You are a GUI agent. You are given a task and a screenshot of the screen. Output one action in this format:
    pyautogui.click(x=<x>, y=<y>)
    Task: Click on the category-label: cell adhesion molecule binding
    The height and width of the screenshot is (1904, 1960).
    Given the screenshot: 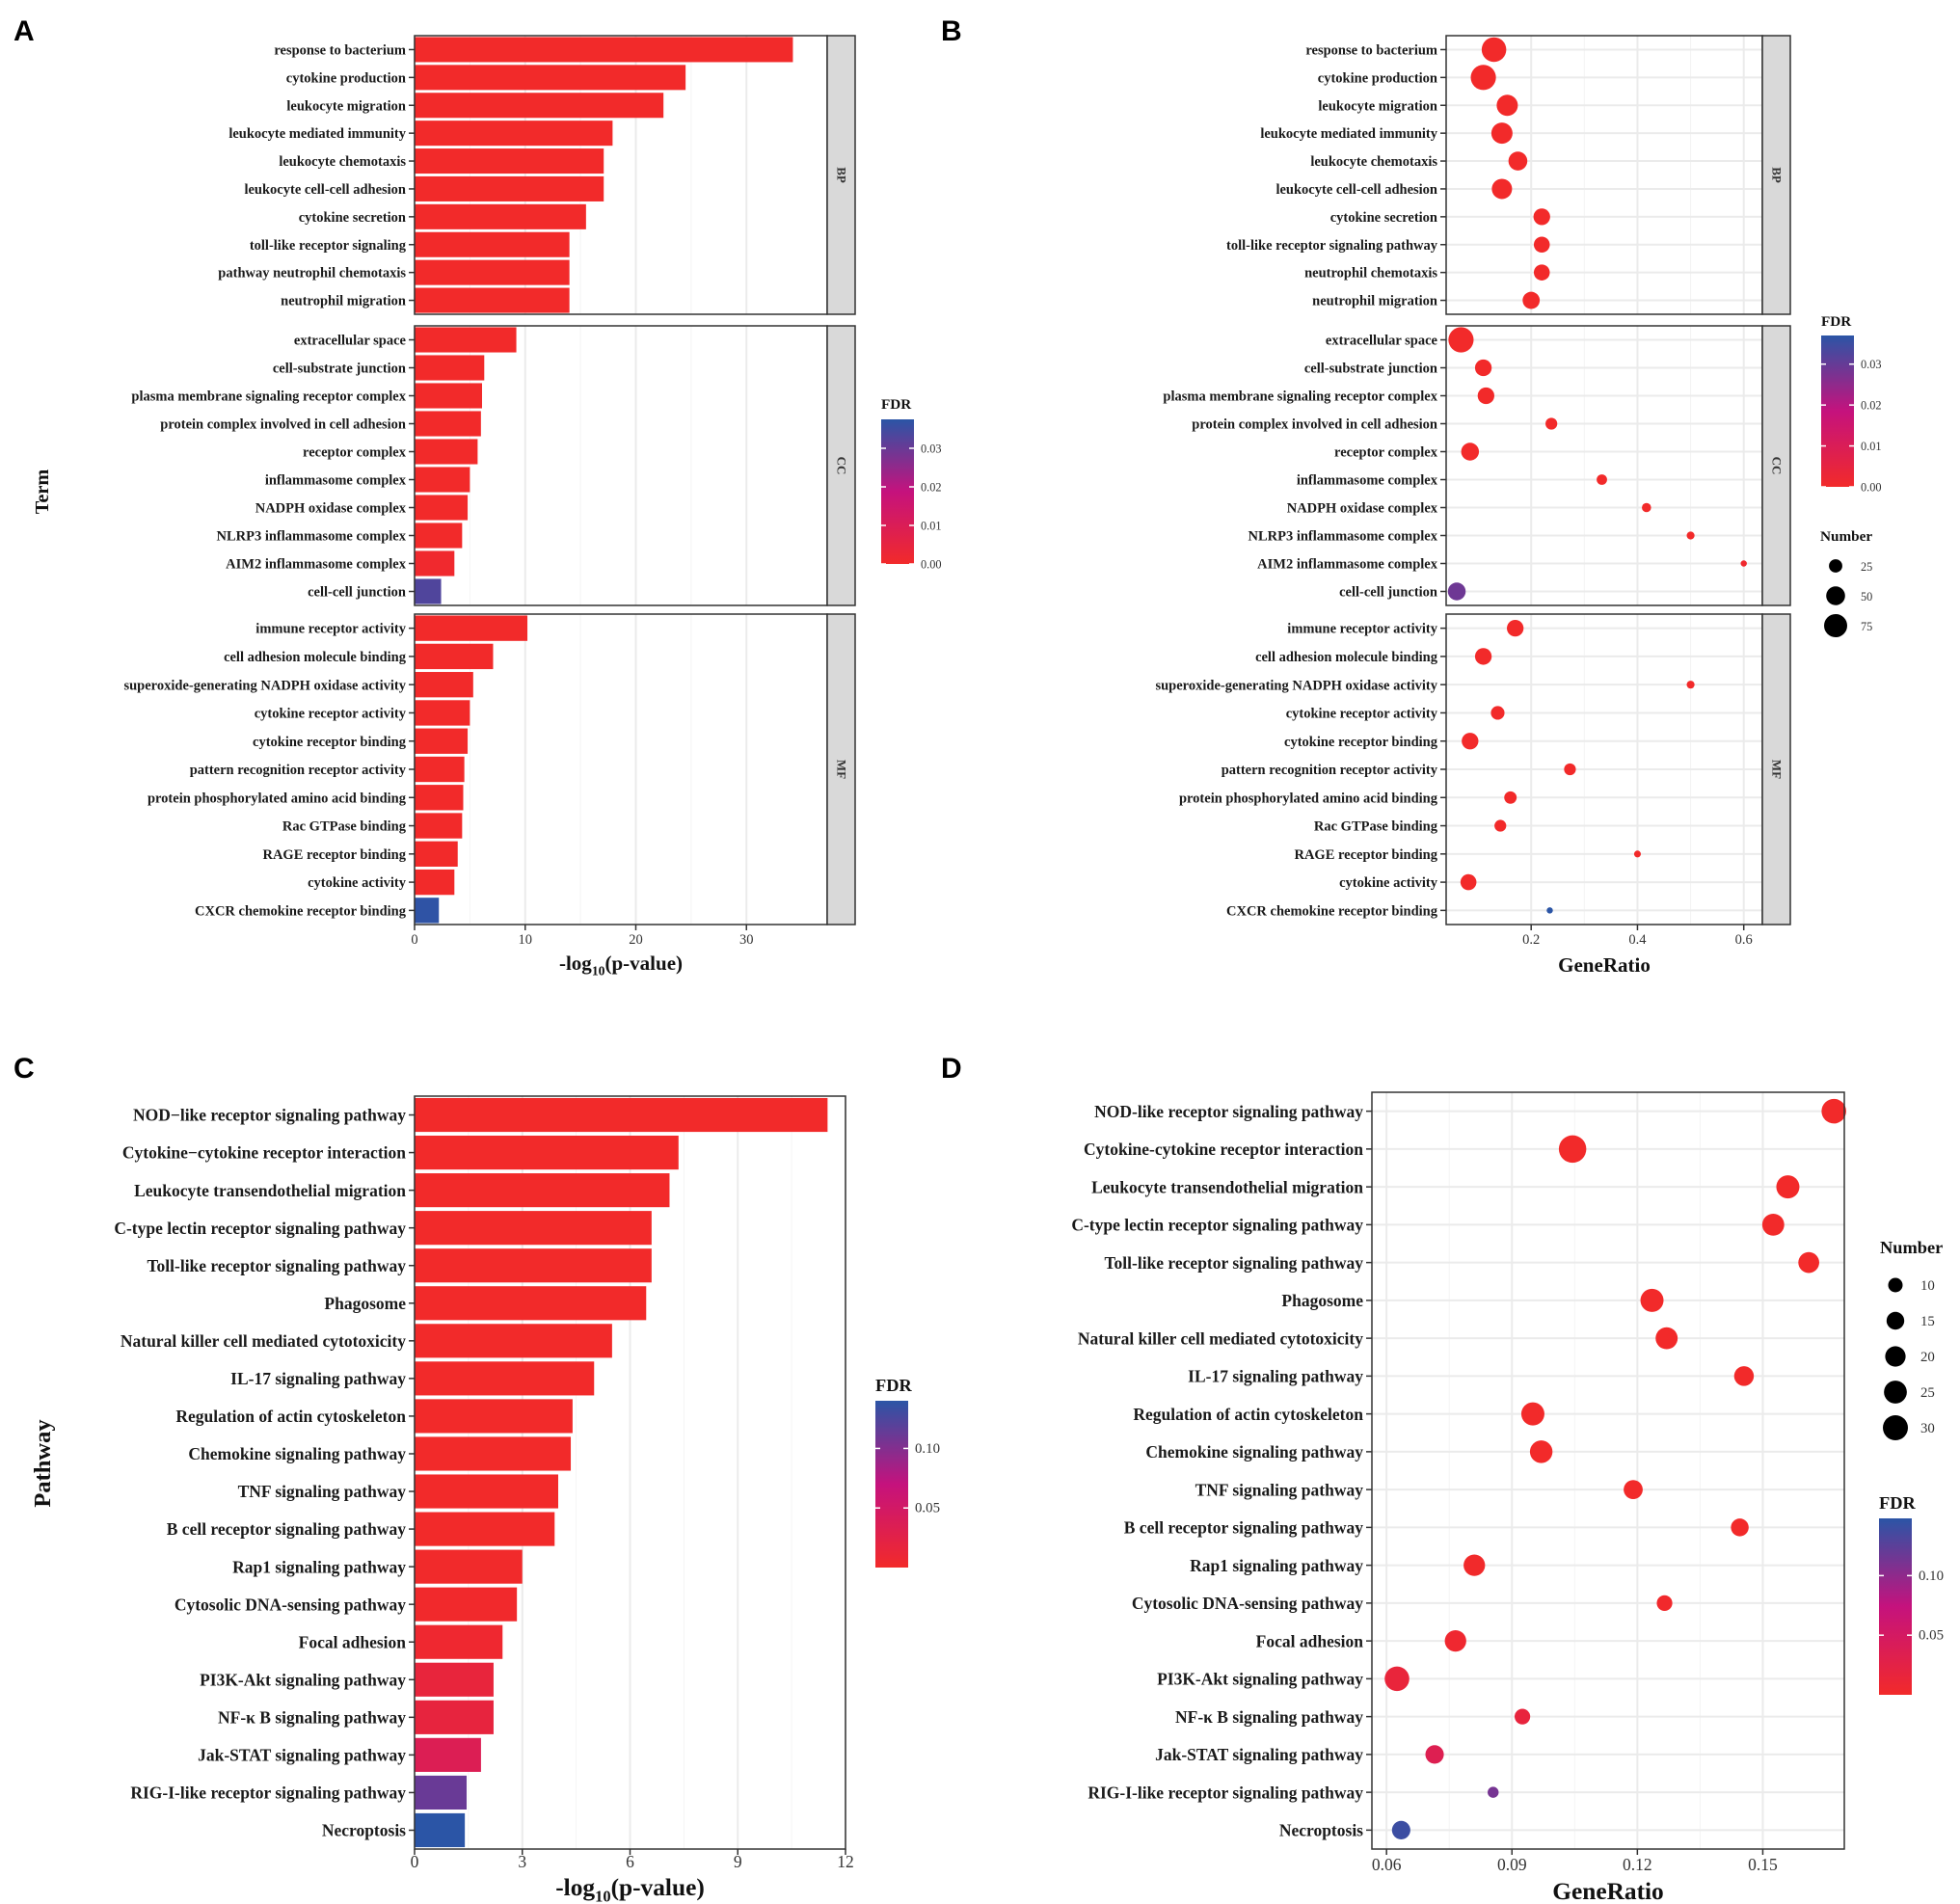 What is the action you would take?
    pyautogui.click(x=1347, y=657)
    